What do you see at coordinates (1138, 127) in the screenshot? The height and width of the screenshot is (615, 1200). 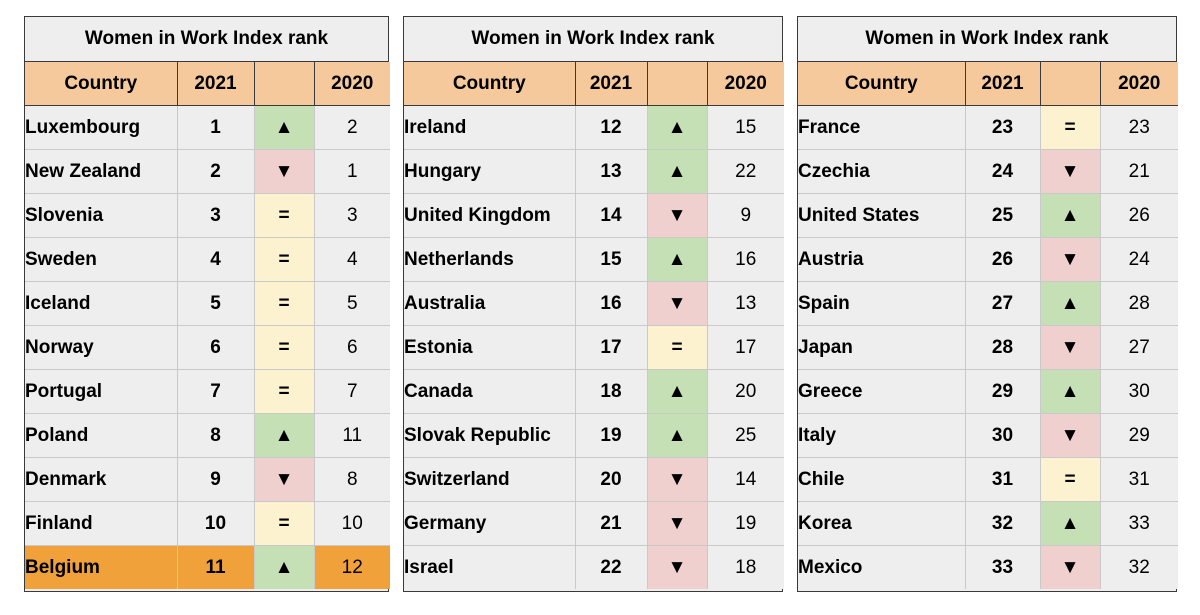 I see `rank-2020-cell: 23` at bounding box center [1138, 127].